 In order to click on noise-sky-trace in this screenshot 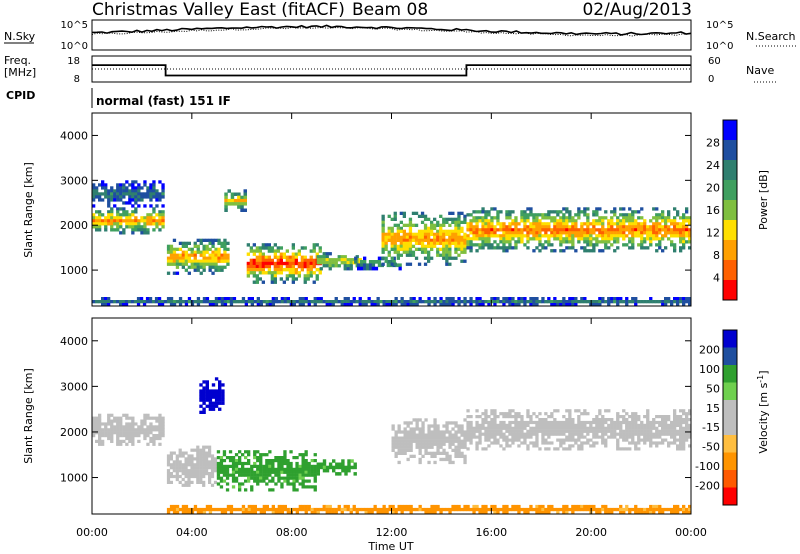, I will do `click(391, 30)`.